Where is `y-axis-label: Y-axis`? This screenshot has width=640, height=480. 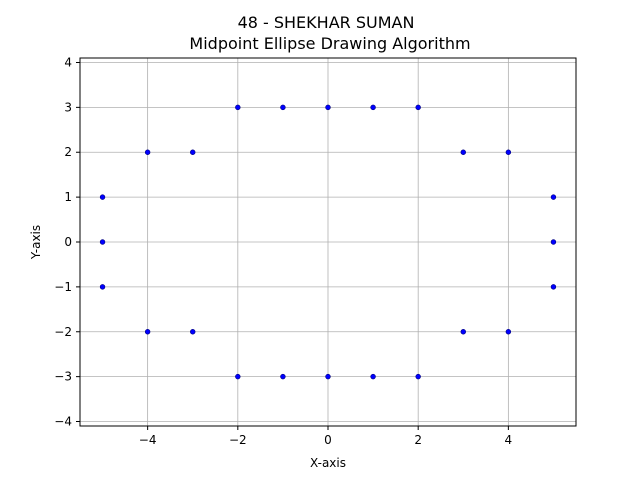 y-axis-label: Y-axis is located at coordinates (36, 242).